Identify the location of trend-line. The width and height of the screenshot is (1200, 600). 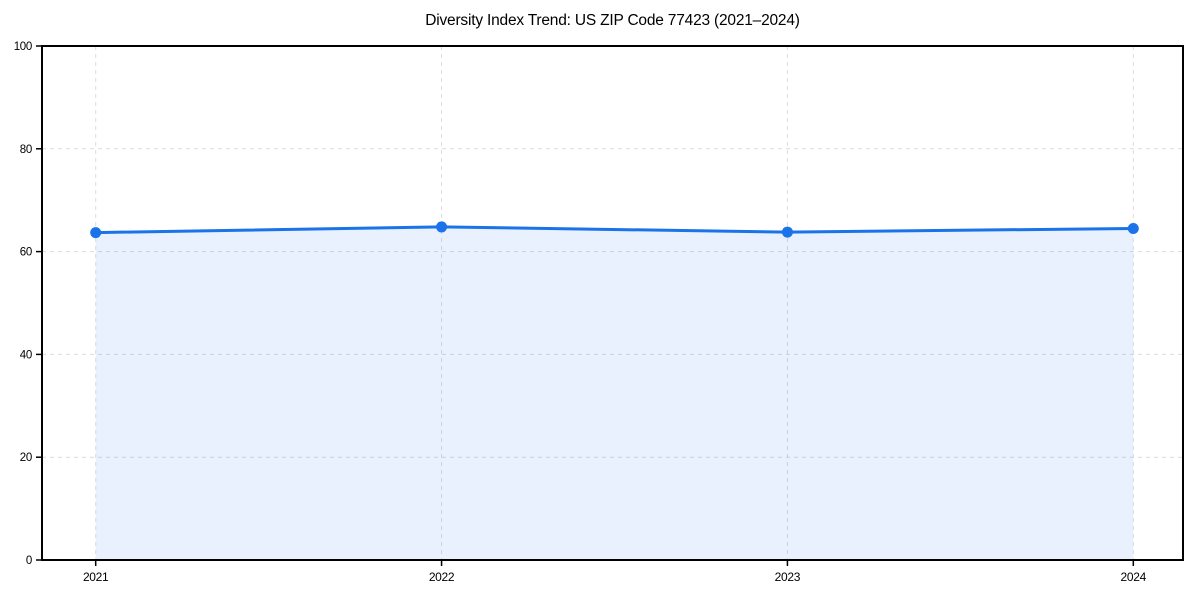
(614, 230).